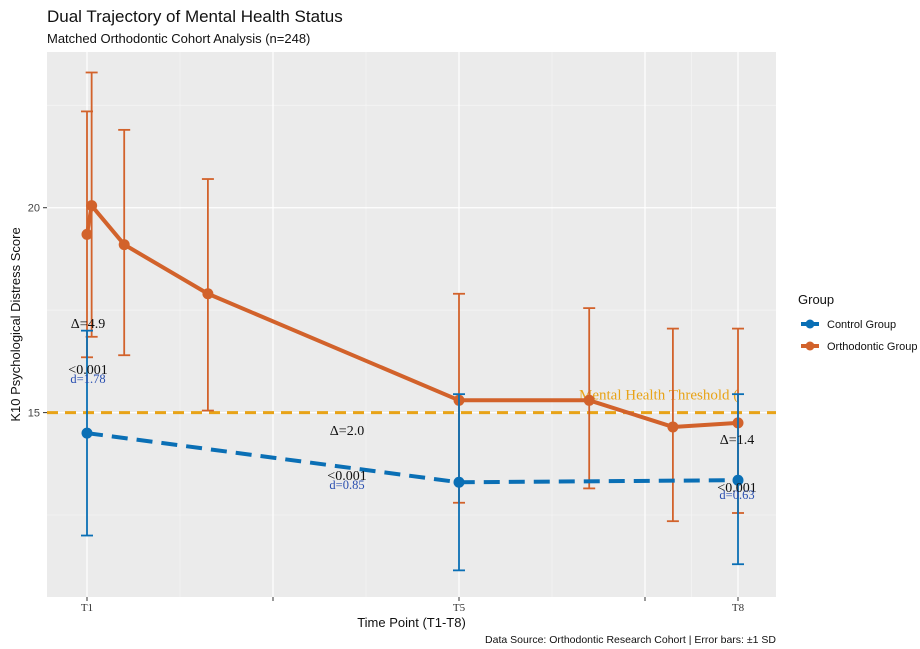  Describe the element at coordinates (195, 16) in the screenshot. I see `chart-title: Dual Trajectory of Mental Health Status` at that location.